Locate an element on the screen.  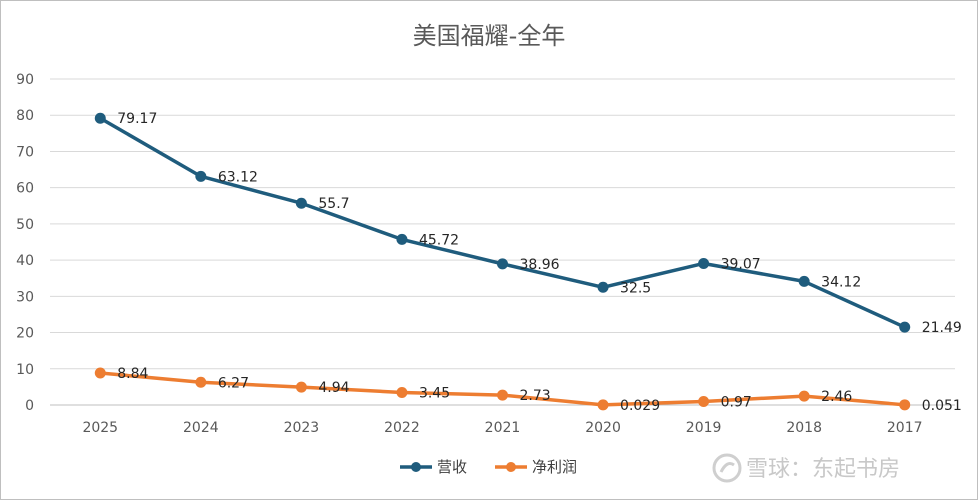
y-tick-label: 70 is located at coordinates (25, 152).